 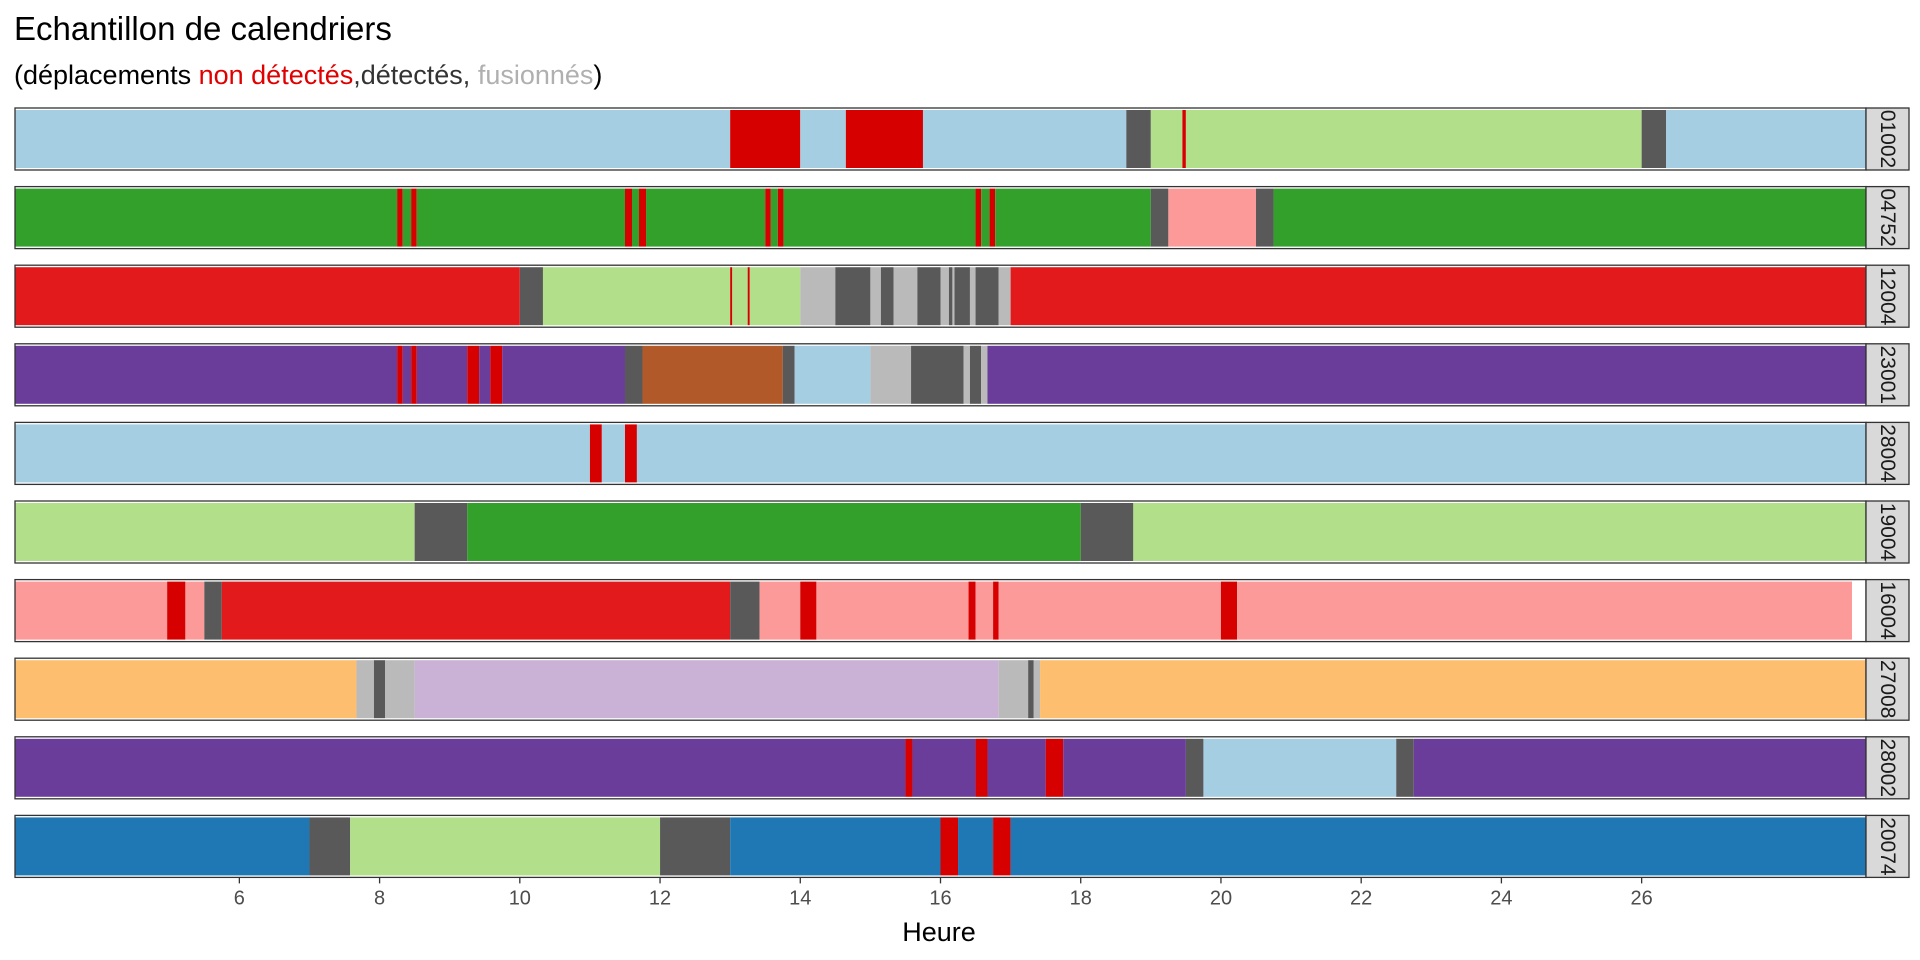 What do you see at coordinates (962, 217) in the screenshot?
I see `schedule-row: 04752` at bounding box center [962, 217].